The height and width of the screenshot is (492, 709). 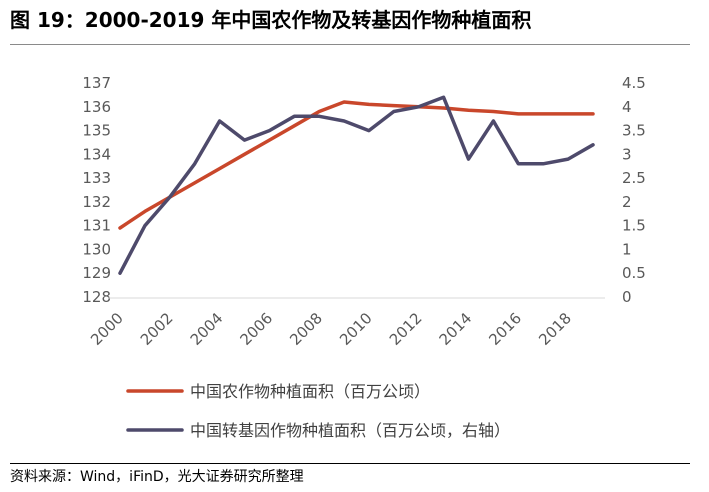 I want to click on right-y-tick-label: 2, so click(x=627, y=202).